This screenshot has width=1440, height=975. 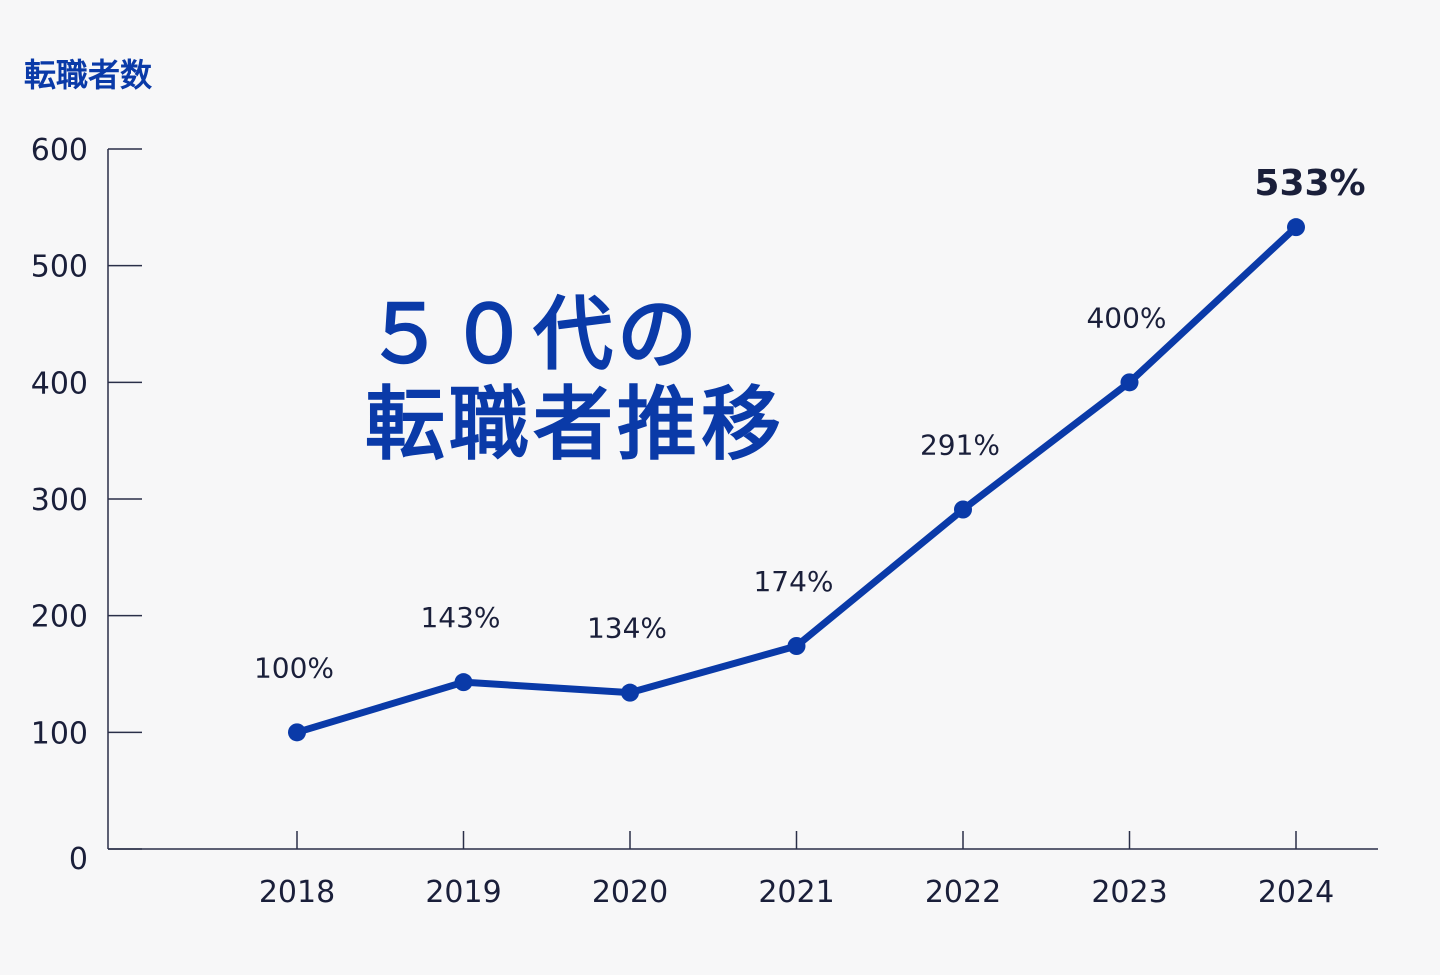 I want to click on y-tick-label: 0, so click(x=78, y=859).